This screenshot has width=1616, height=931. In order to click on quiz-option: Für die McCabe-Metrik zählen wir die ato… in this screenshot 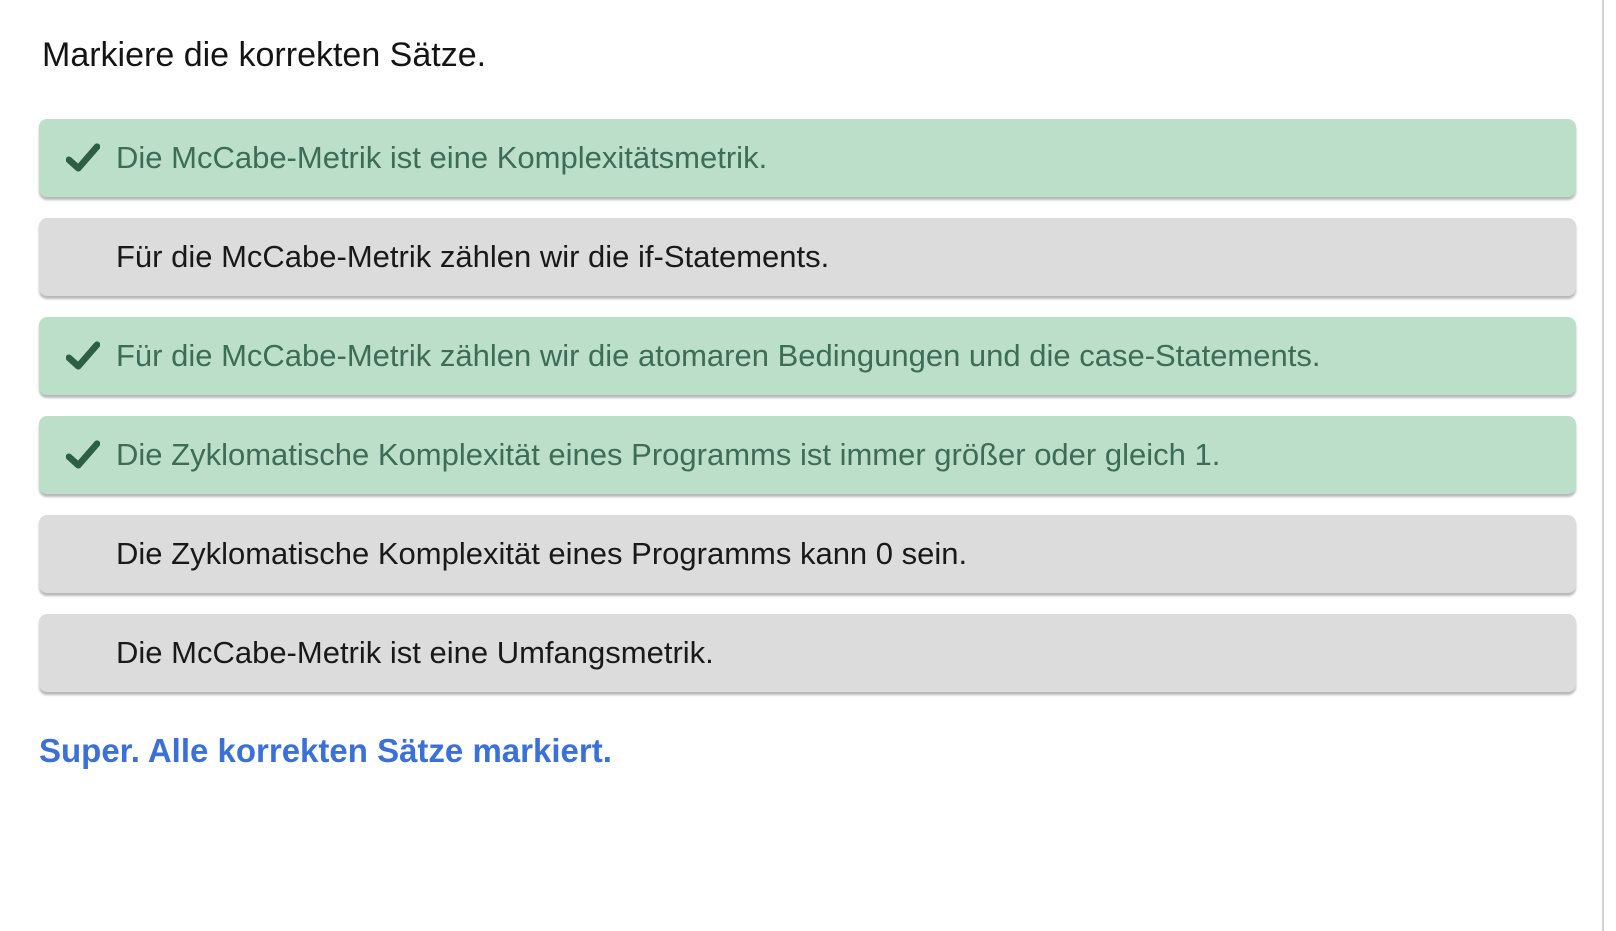, I will do `click(807, 356)`.